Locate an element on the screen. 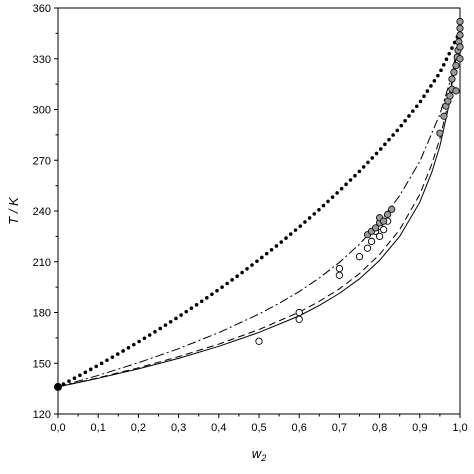  x-tick-label: 0,5 is located at coordinates (258, 428).